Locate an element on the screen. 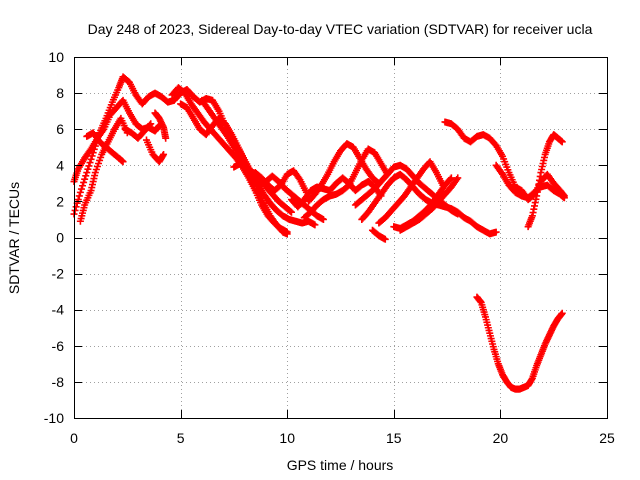  y-tick-label: 0 is located at coordinates (60, 238).